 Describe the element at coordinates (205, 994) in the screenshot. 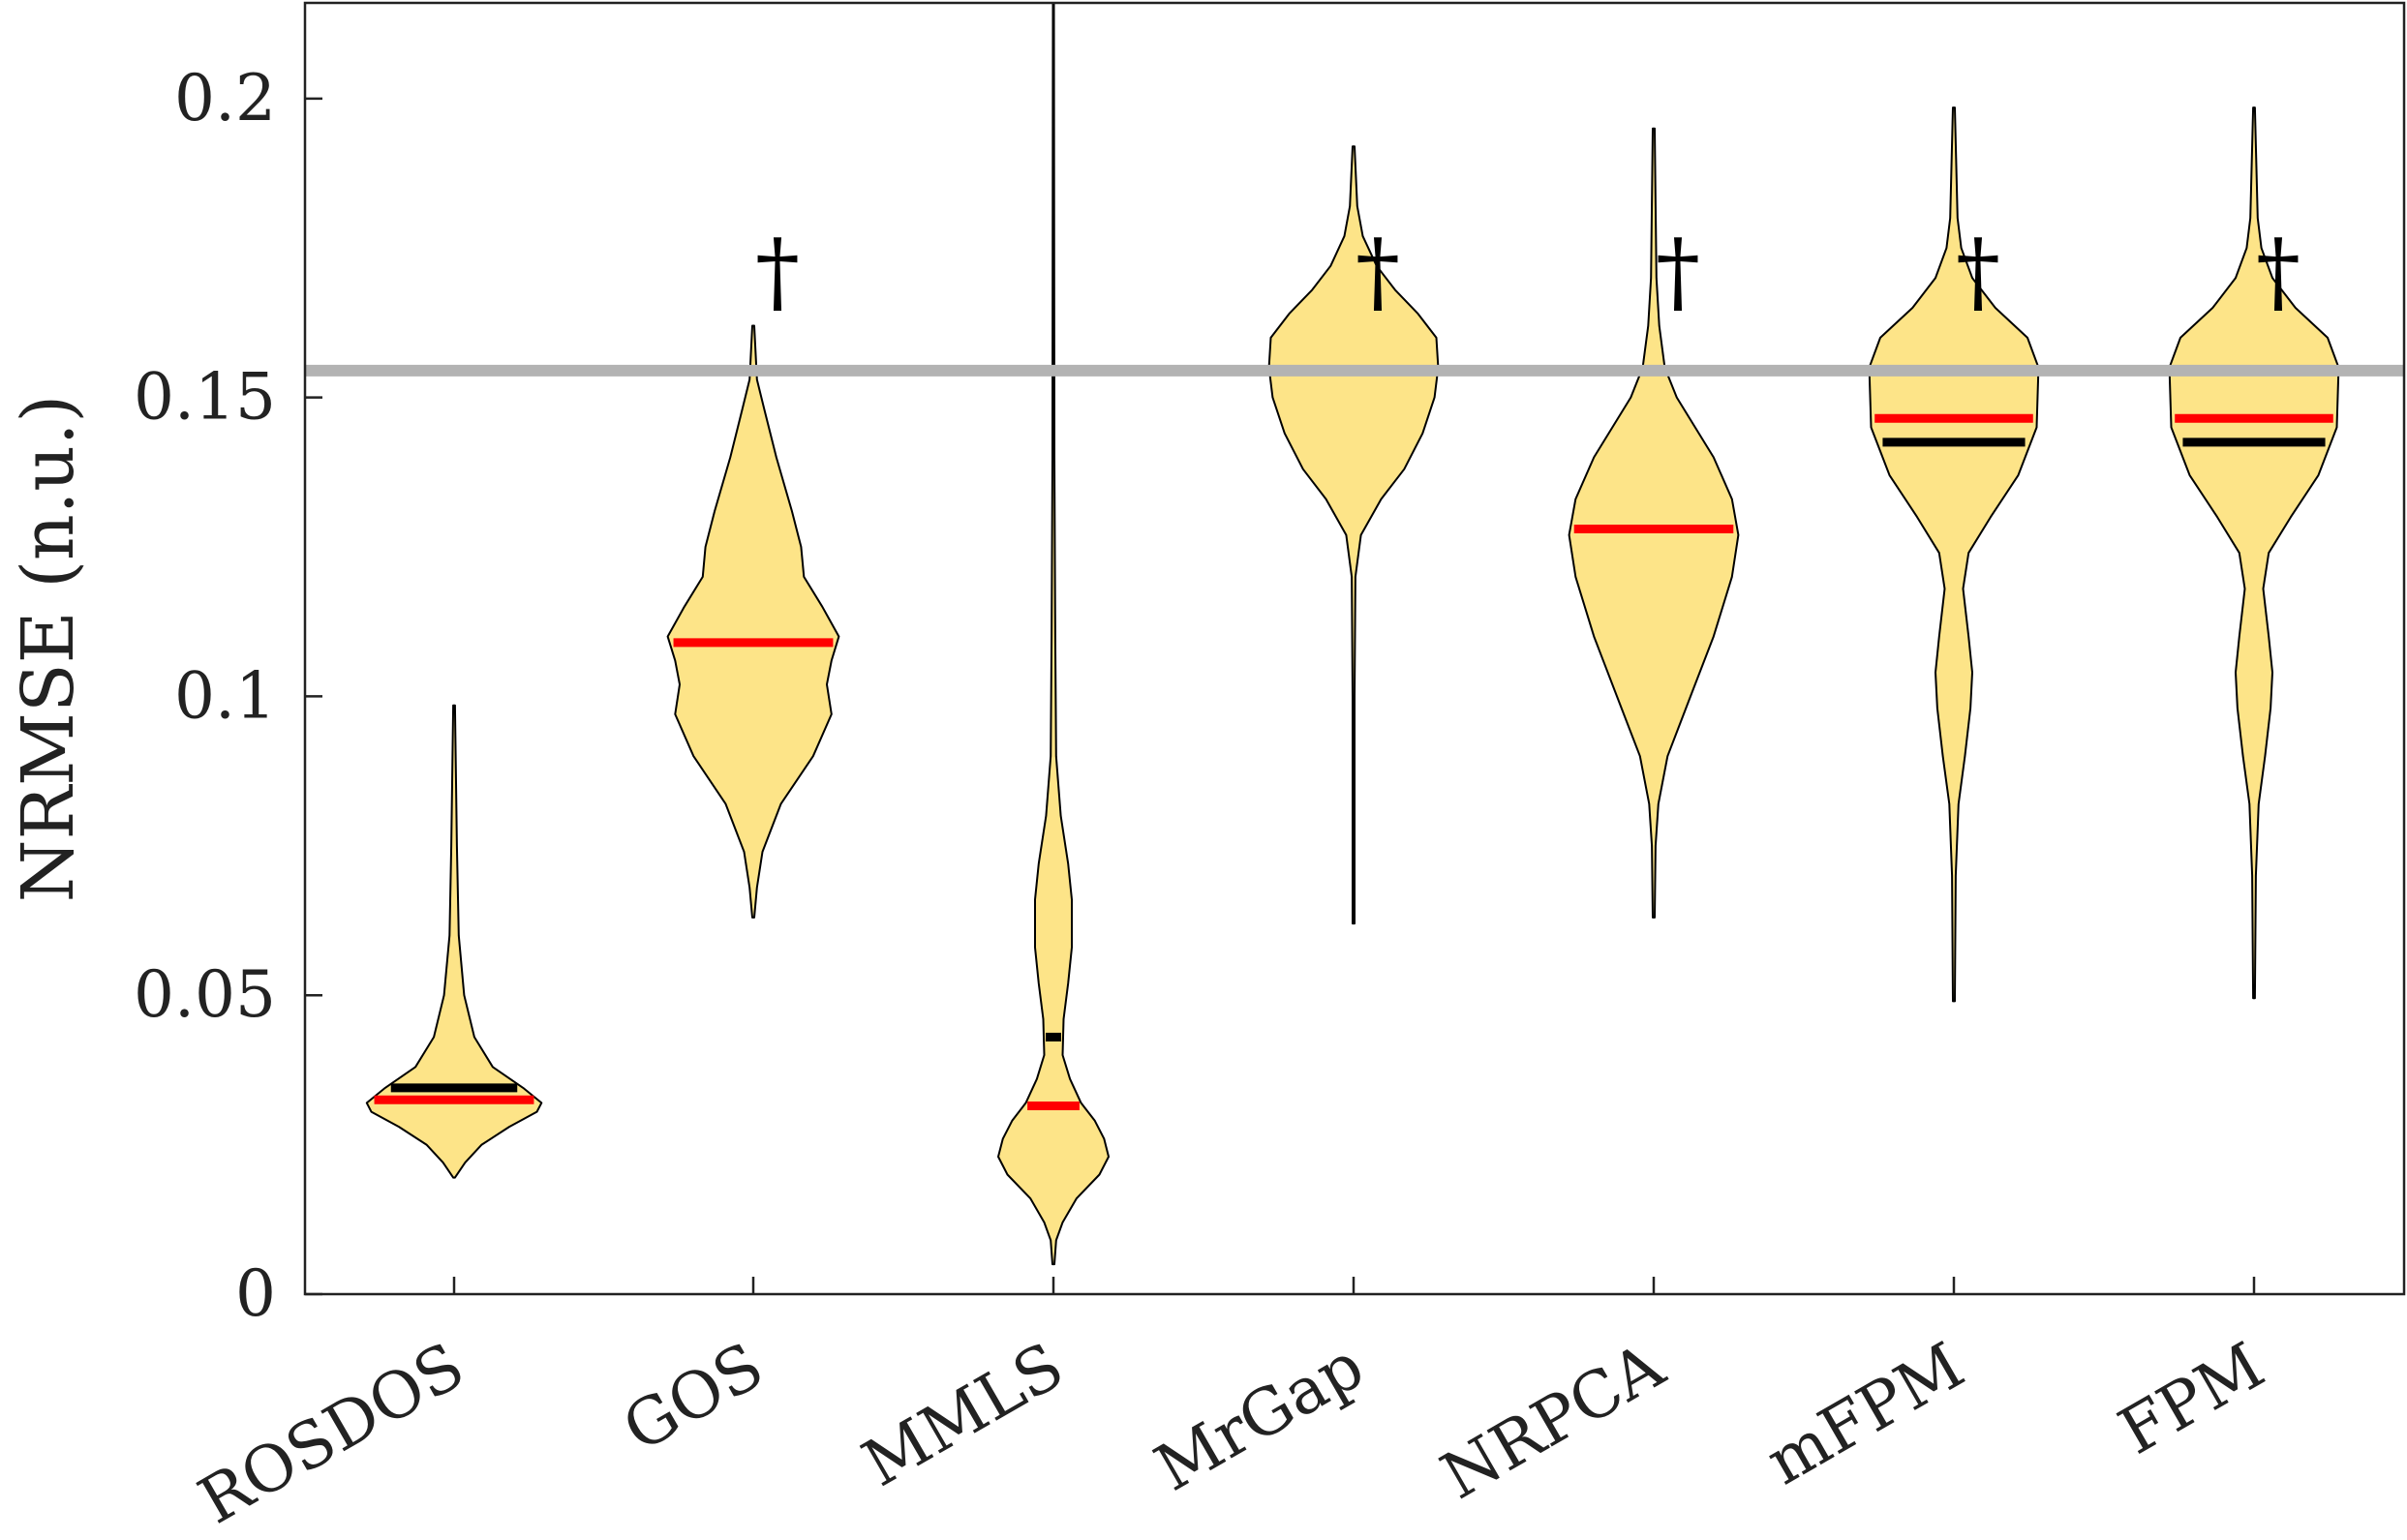

I see `y-tick-label: 0.05` at that location.